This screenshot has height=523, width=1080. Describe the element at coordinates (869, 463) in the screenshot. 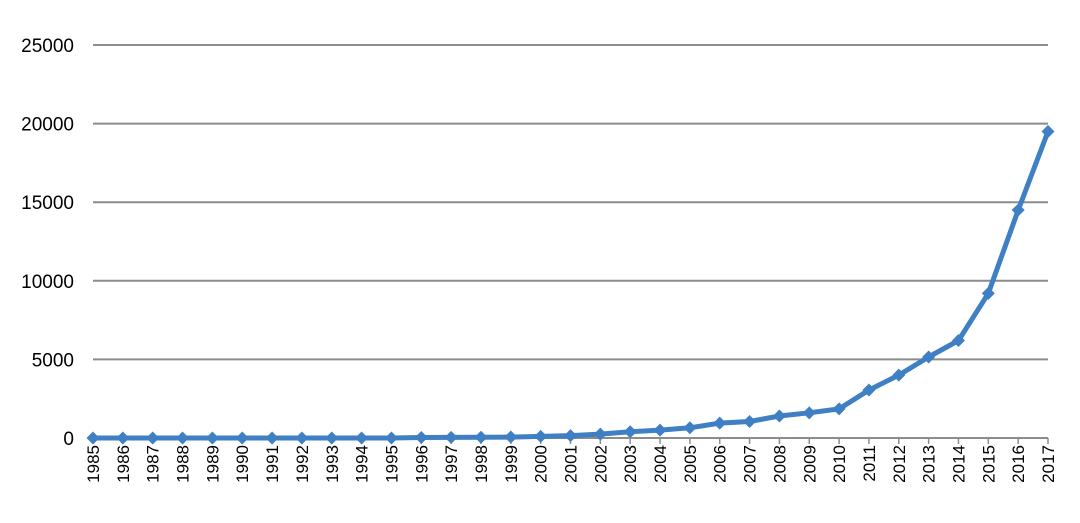

I see `x-tick-label: 2011` at that location.